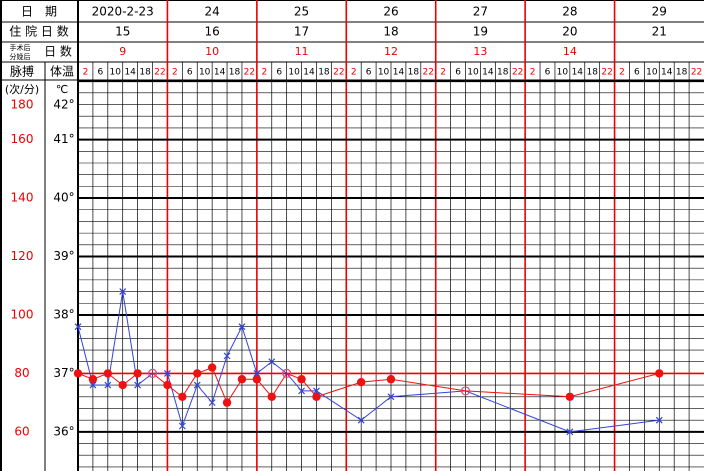  I want to click on y2-tick-label: 160, so click(22, 139).